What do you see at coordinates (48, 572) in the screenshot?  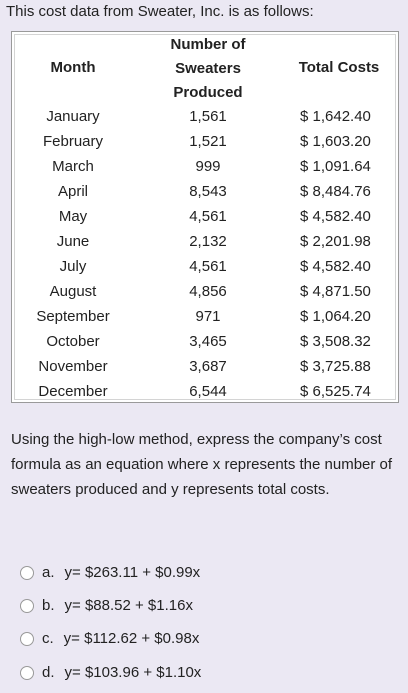 I see `option-letter: a.` at bounding box center [48, 572].